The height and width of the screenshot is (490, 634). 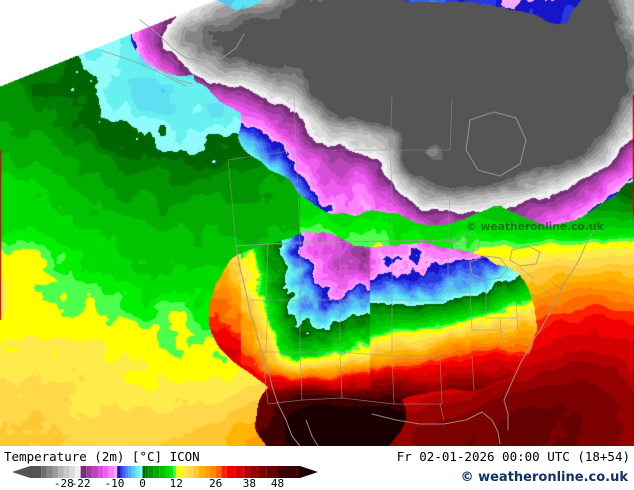 I want to click on colorbar-tick: -28, so click(x=63, y=483).